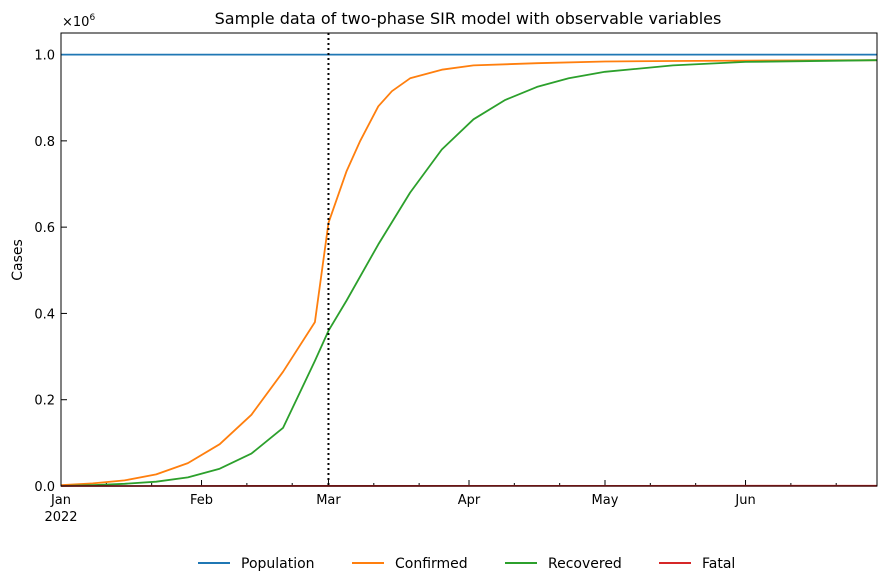 The height and width of the screenshot is (586, 887). Describe the element at coordinates (431, 564) in the screenshot. I see `legend-label-confirmed: Confirmed` at that location.